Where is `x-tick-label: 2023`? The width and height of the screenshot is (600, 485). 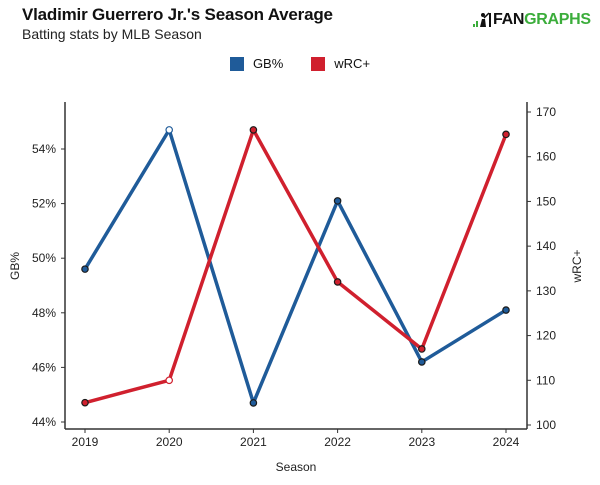 x-tick-label: 2023 is located at coordinates (421, 442).